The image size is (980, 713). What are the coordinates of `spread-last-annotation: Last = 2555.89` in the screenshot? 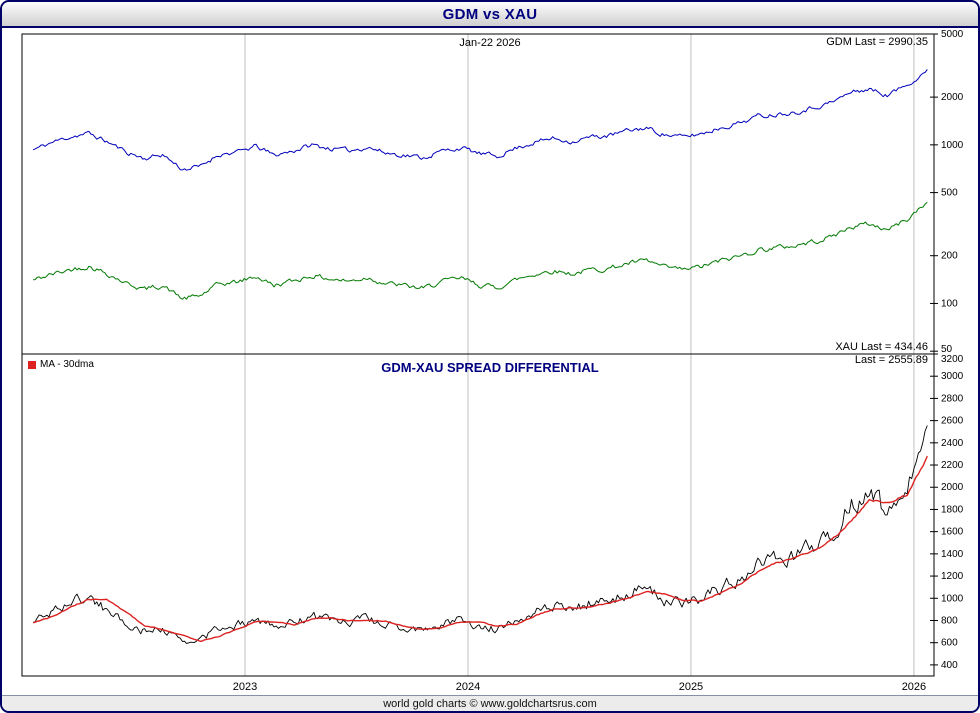 It's located at (891, 360).